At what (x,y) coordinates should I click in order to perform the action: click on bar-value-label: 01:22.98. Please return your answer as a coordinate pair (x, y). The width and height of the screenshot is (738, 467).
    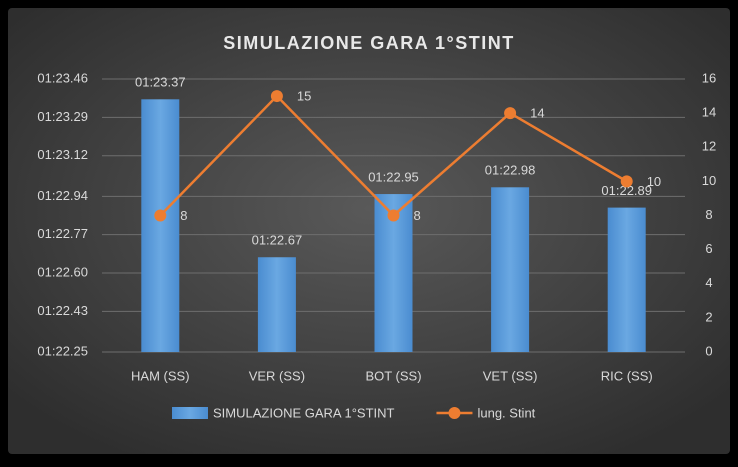
    Looking at the image, I should click on (510, 170).